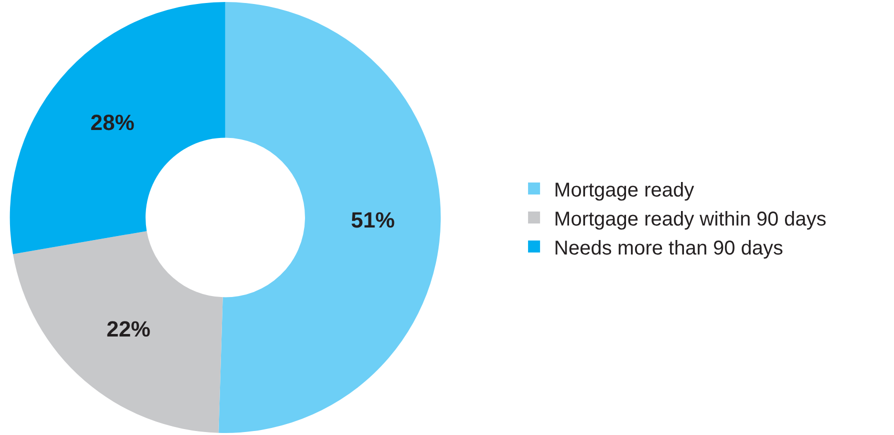  I want to click on legend-label: Mortgage ready, so click(624, 190).